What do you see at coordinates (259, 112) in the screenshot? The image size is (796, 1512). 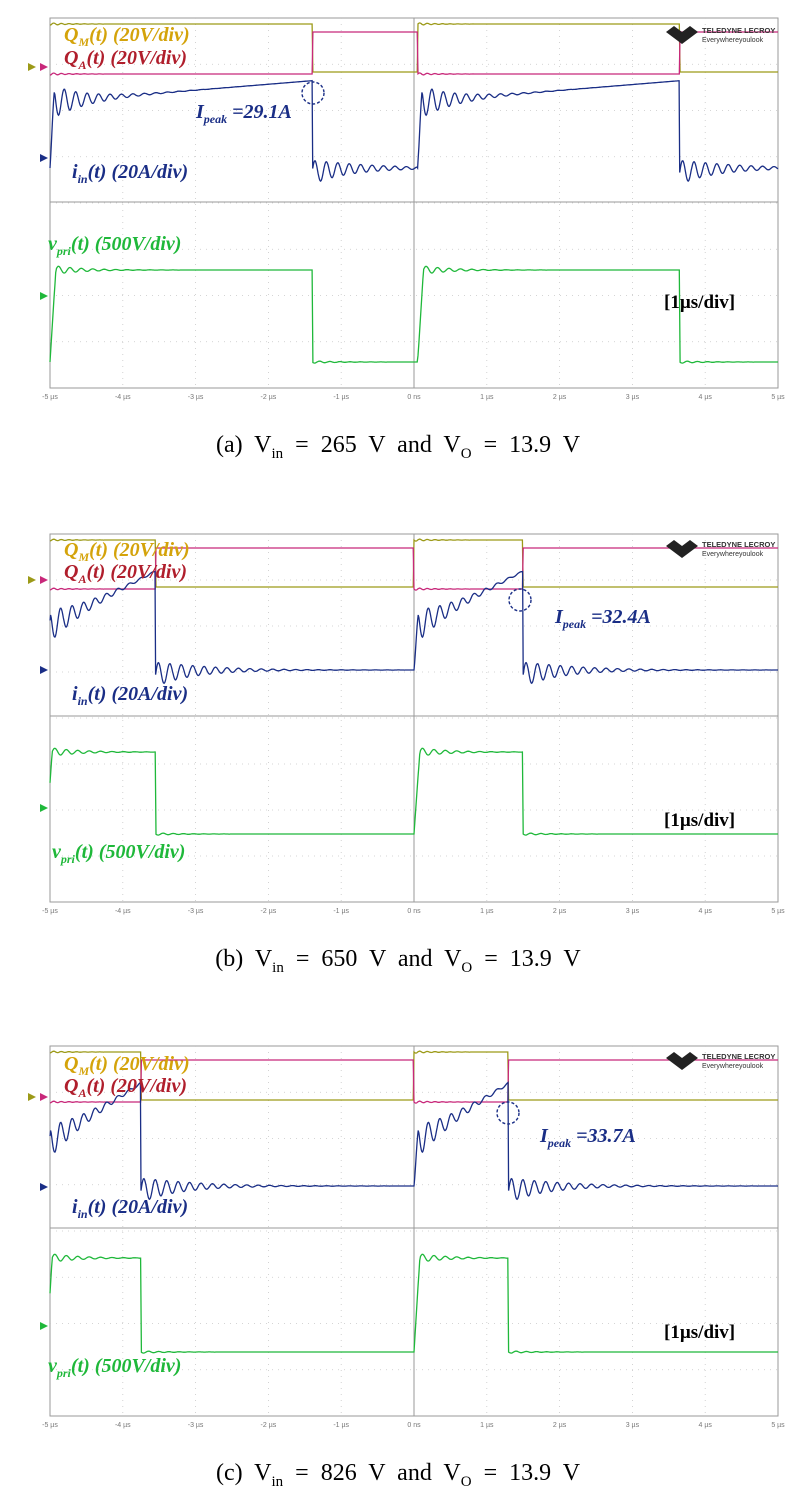 I see `peak-label-value: =29.1A` at bounding box center [259, 112].